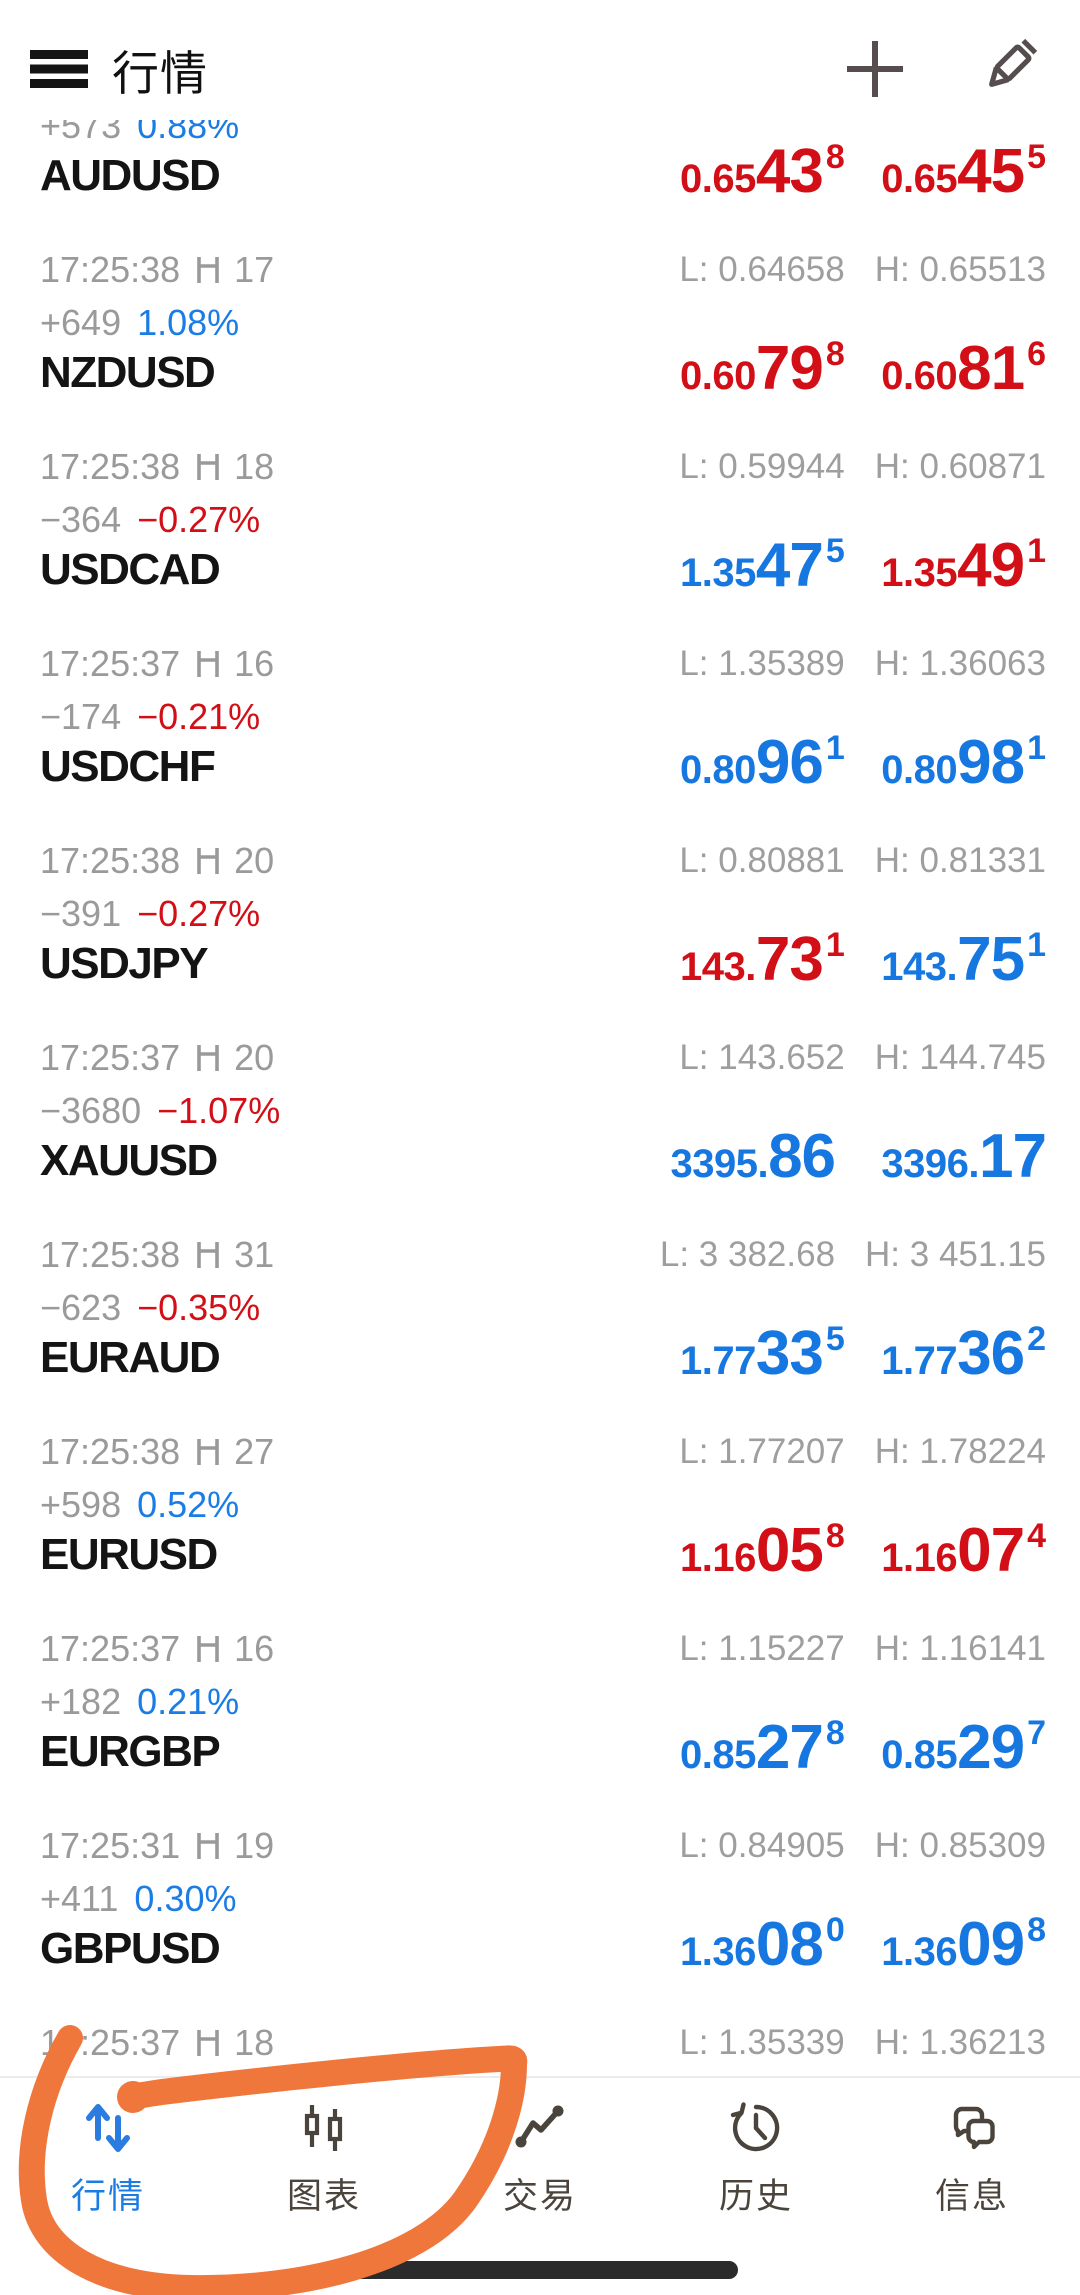 The height and width of the screenshot is (2295, 1080). Describe the element at coordinates (185, 1898) in the screenshot. I see `change-percent: 0.30%` at that location.